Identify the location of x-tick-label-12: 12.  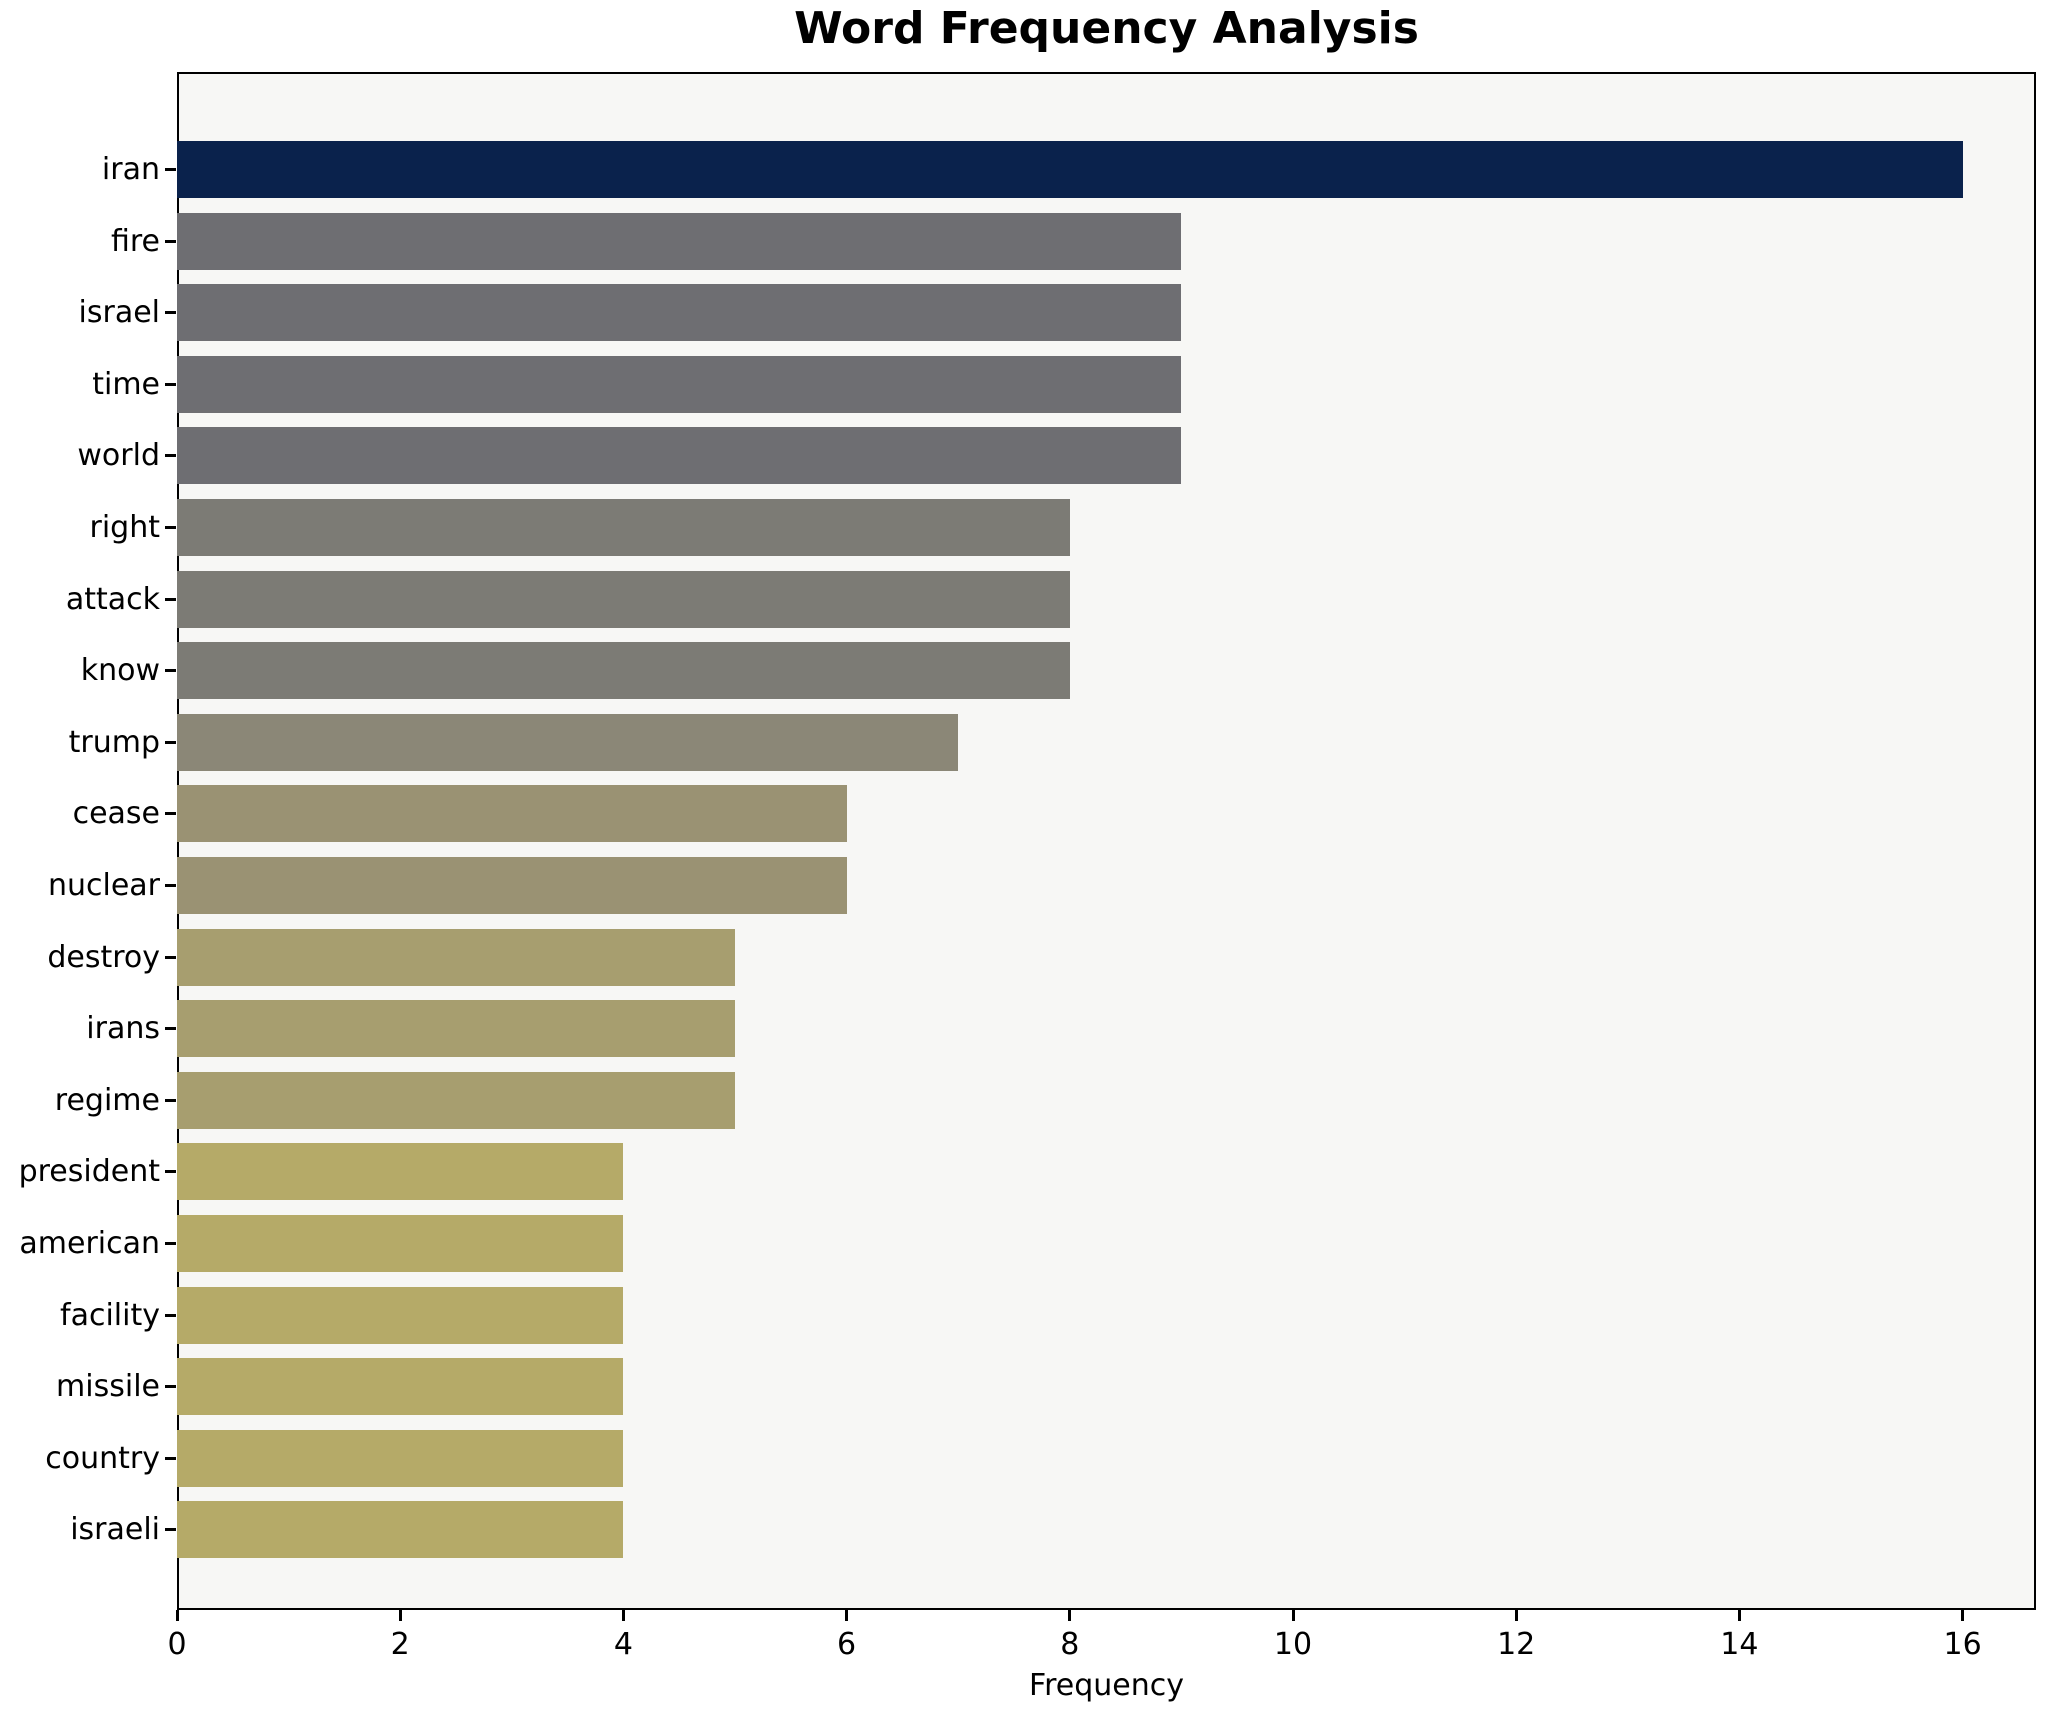
(1516, 1644).